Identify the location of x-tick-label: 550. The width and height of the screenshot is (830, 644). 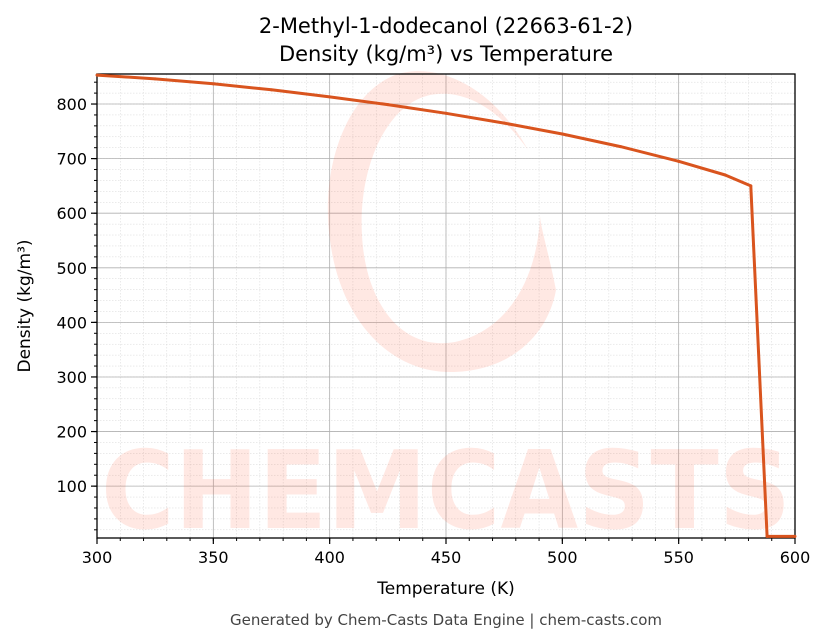
(678, 557).